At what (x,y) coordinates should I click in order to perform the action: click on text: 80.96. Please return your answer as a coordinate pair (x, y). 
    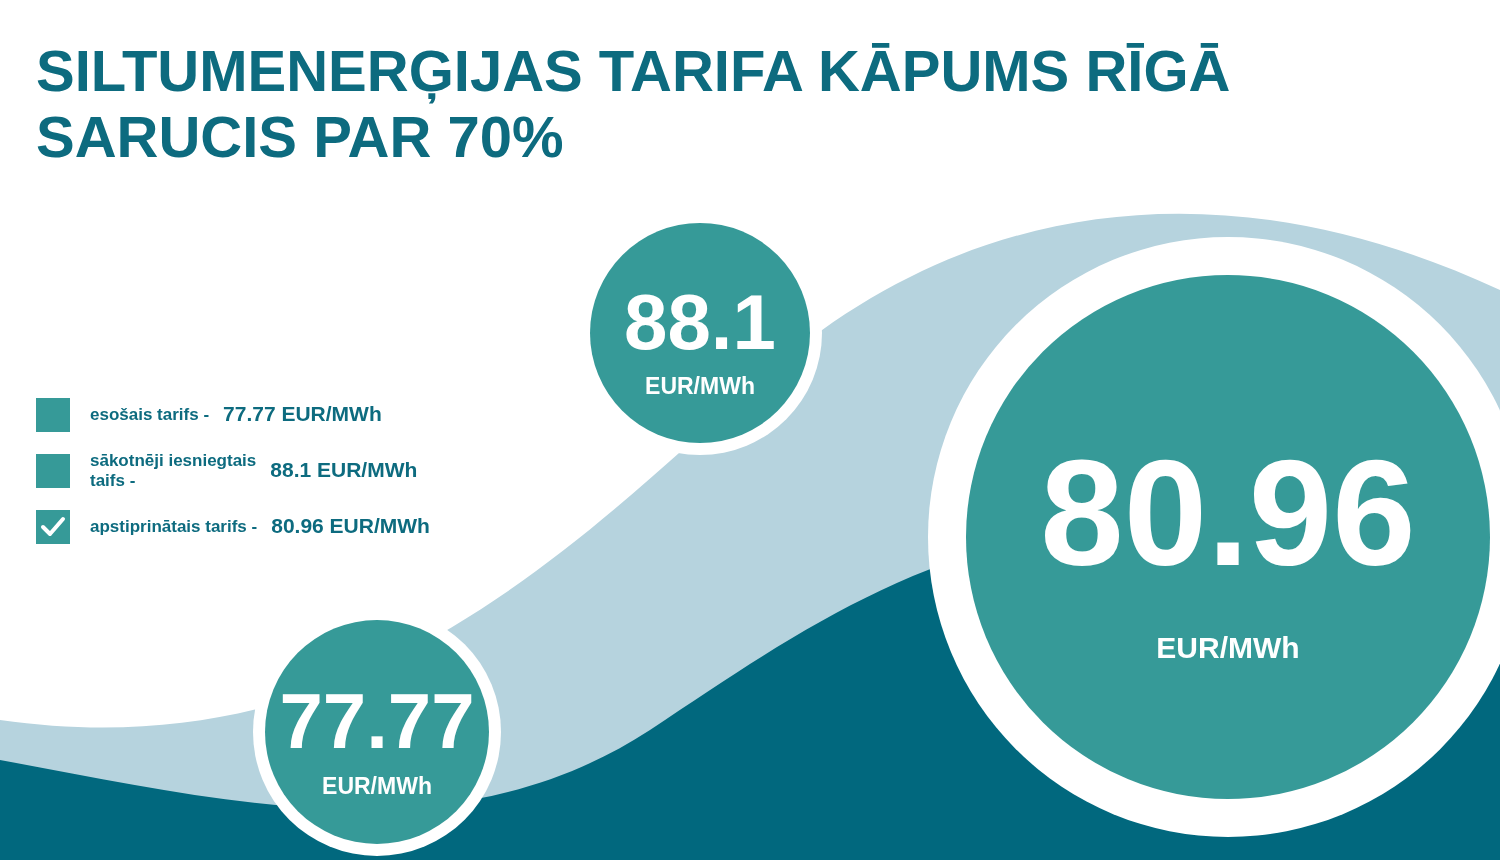
    Looking at the image, I should click on (1228, 513).